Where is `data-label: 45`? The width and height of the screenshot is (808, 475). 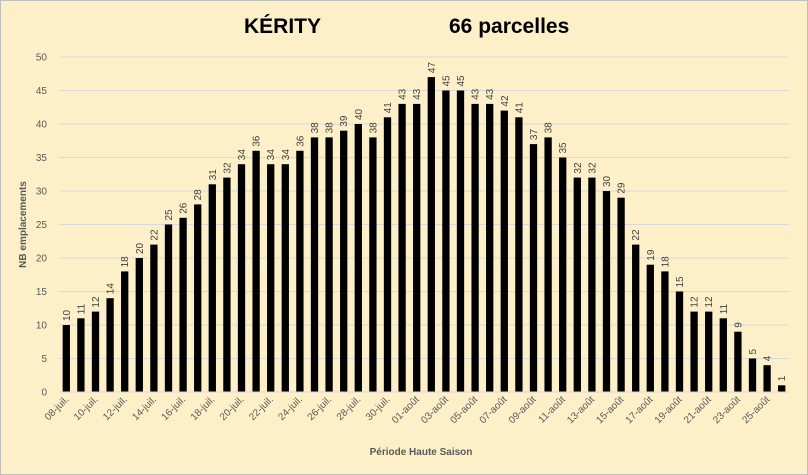
data-label: 45 is located at coordinates (446, 81).